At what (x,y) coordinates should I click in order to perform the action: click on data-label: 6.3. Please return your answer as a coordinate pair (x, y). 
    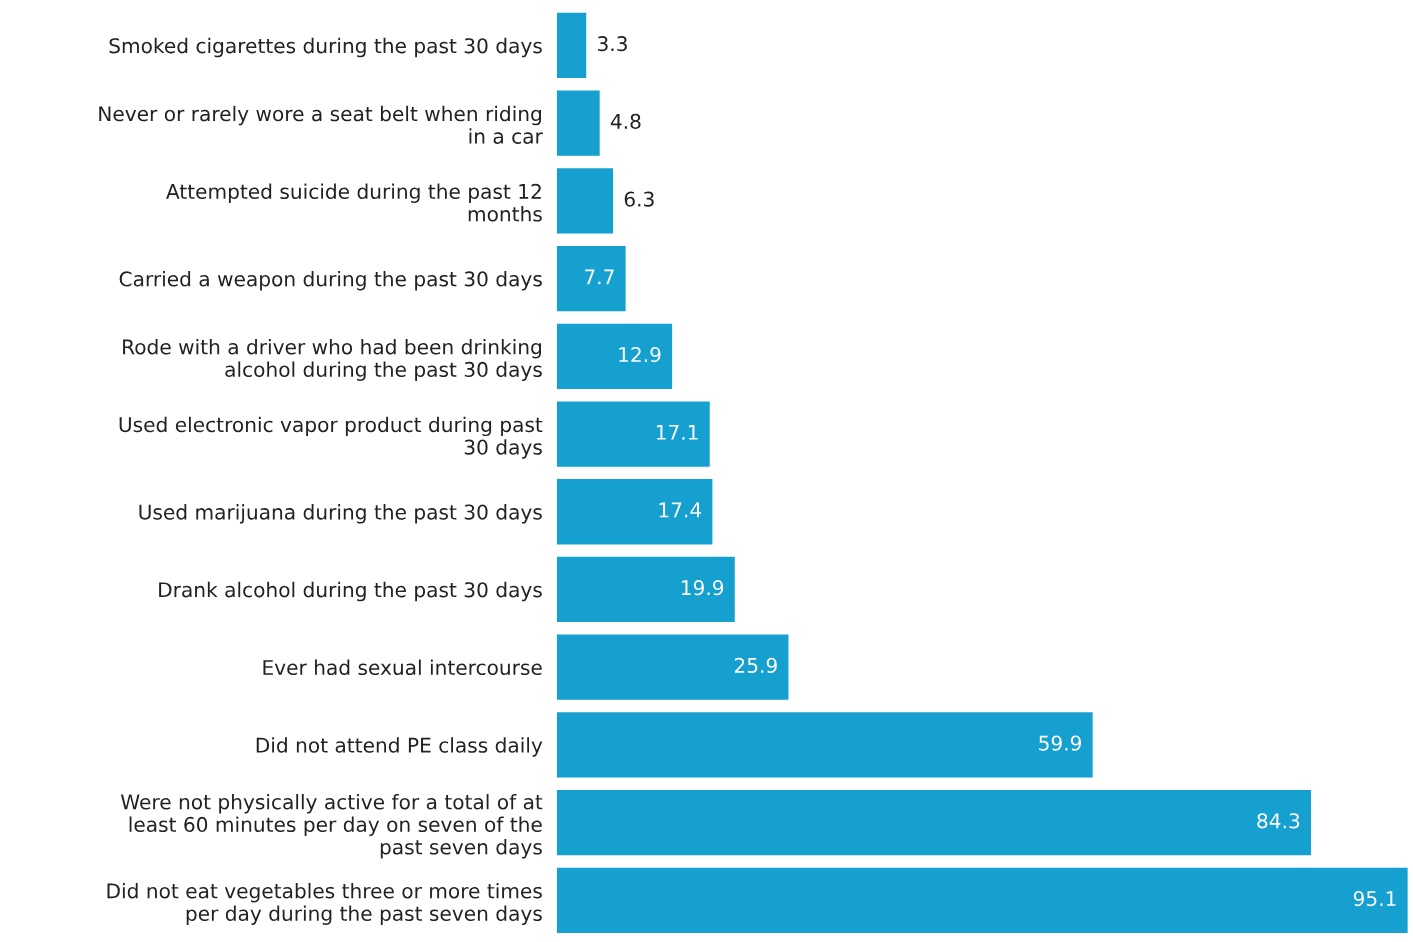
    Looking at the image, I should click on (639, 199).